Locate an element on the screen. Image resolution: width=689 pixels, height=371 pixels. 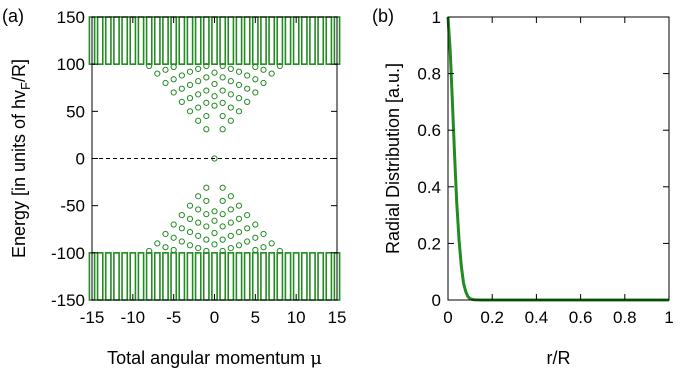
panel-b-x-axis-label: r/R is located at coordinates (559, 358).